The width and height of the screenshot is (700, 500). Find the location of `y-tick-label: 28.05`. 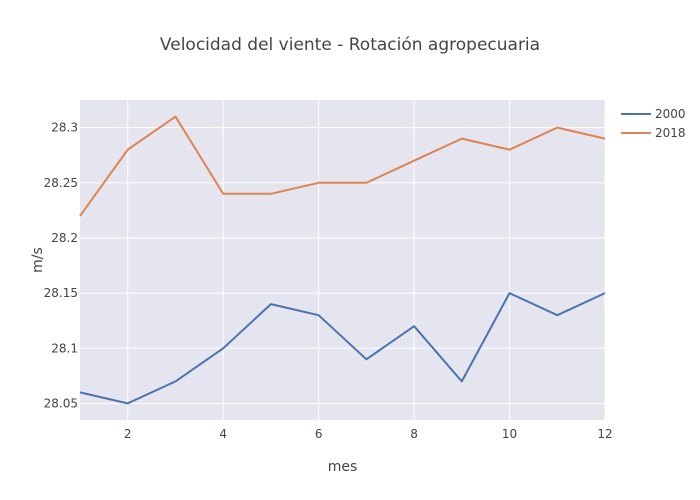

y-tick-label: 28.05 is located at coordinates (61, 403).